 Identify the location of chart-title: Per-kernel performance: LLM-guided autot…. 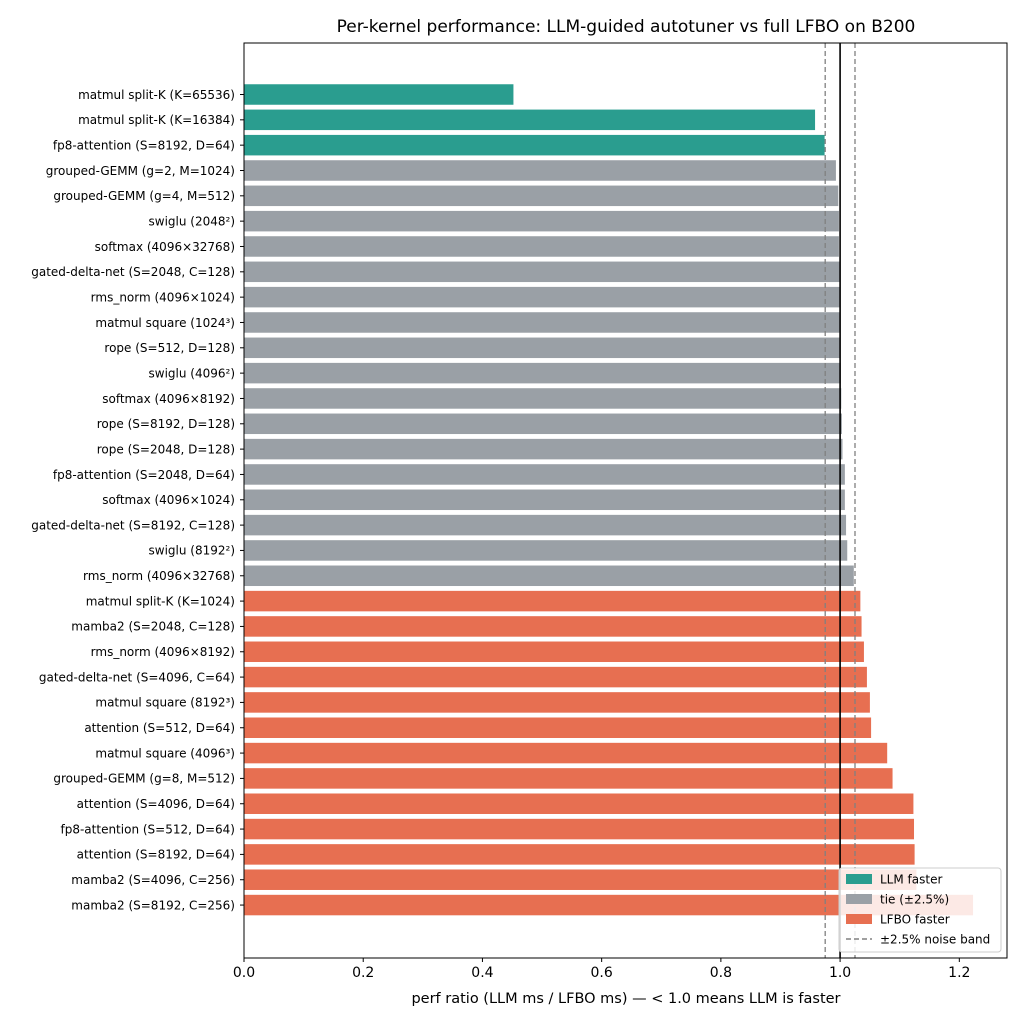
(626, 27).